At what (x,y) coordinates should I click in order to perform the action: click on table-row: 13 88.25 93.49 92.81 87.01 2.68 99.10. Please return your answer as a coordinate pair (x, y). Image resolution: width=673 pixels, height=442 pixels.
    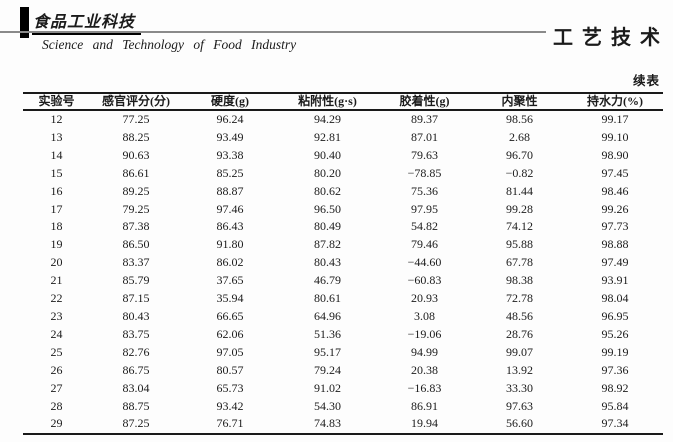
    Looking at the image, I should click on (343, 138).